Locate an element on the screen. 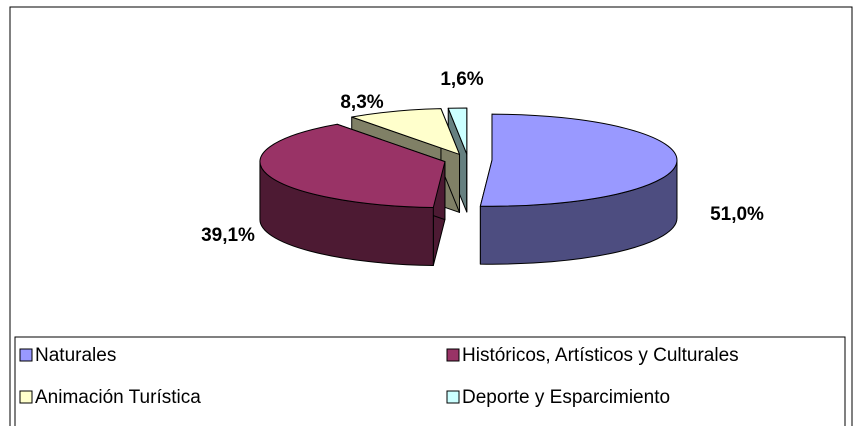 This screenshot has width=860, height=426. legend-label: Naturales is located at coordinates (75, 355).